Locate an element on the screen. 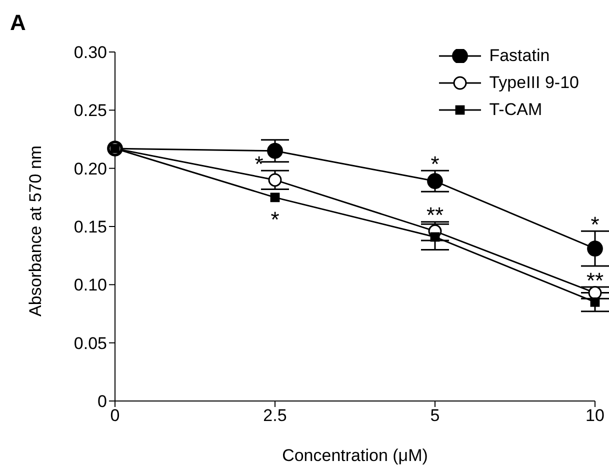 The width and height of the screenshot is (609, 473). y-tick-label: 0.15 is located at coordinates (90, 227).